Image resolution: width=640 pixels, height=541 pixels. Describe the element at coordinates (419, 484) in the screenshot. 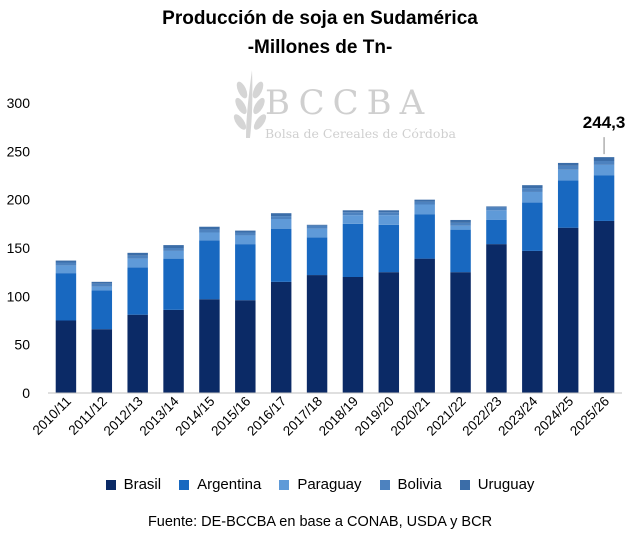

I see `legend-label: Bolivia` at that location.